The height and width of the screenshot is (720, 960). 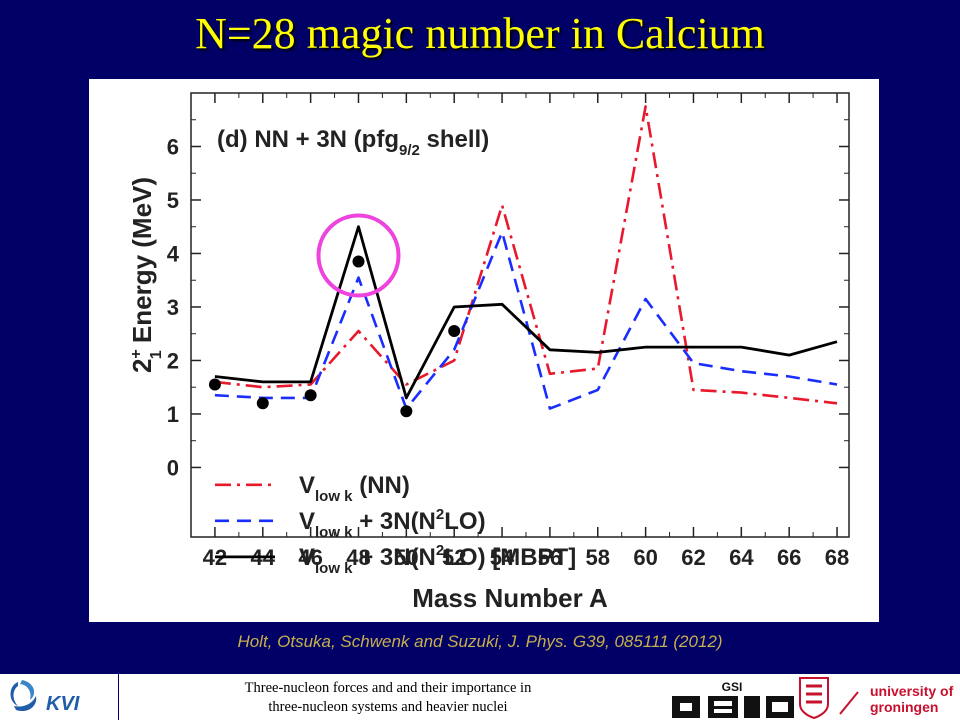 I want to click on legend-label-nn: Vlow k (NN), so click(x=354, y=488).